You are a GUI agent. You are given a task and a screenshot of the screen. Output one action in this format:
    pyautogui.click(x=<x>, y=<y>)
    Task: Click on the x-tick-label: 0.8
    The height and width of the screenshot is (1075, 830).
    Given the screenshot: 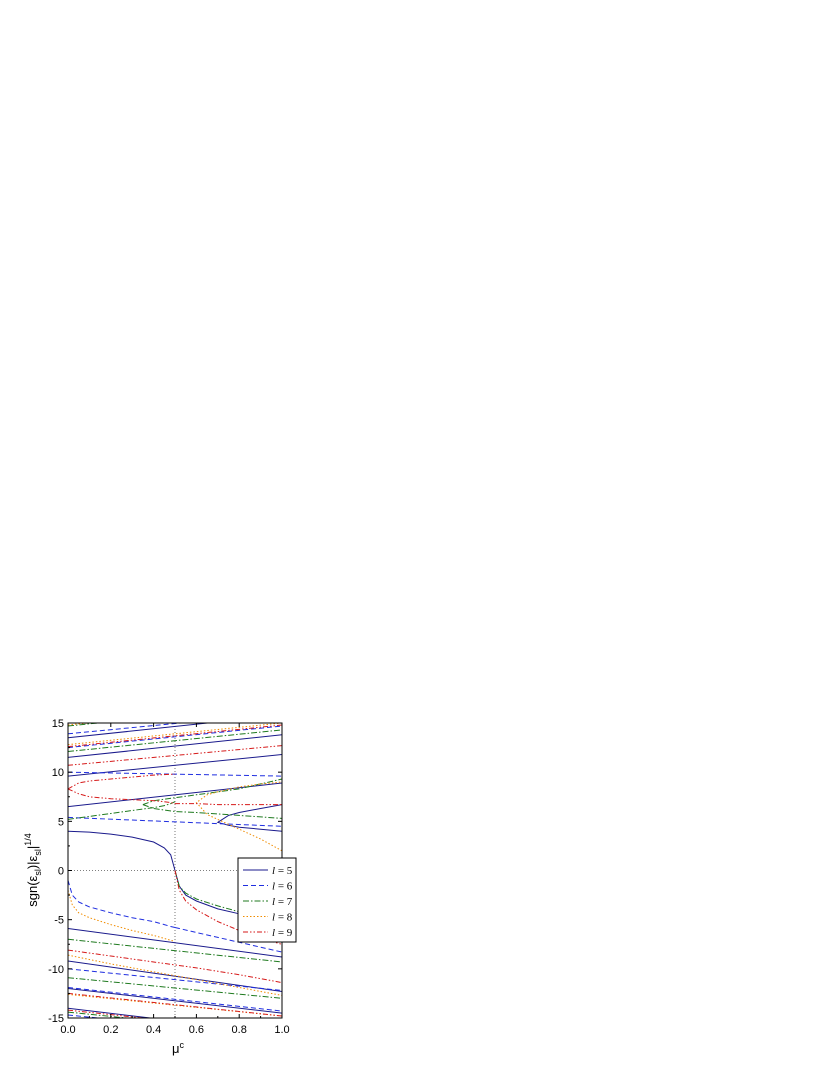 What is the action you would take?
    pyautogui.click(x=239, y=1030)
    